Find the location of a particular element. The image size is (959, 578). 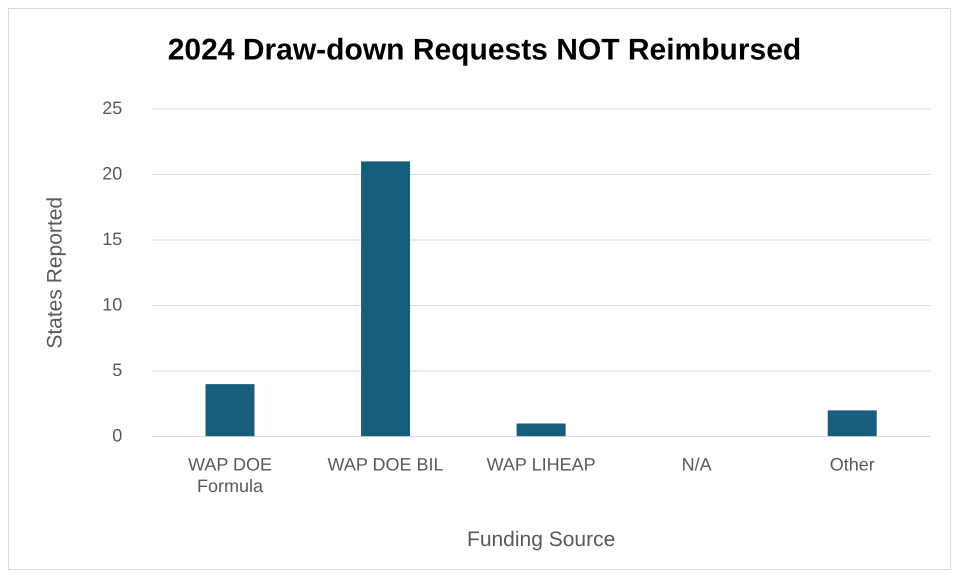

x-tick-label: WAP LIHEAP is located at coordinates (541, 464).